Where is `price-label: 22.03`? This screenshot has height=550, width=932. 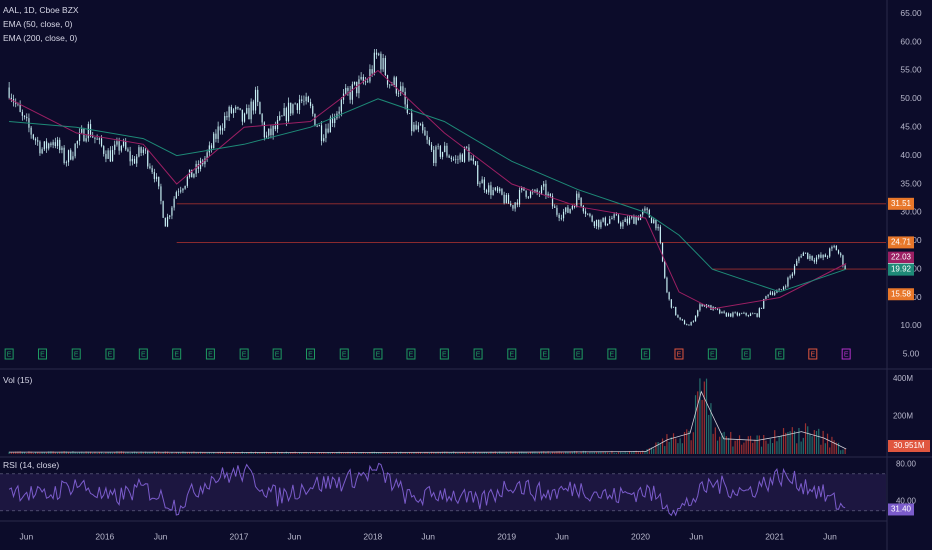
price-label: 22.03 is located at coordinates (901, 257).